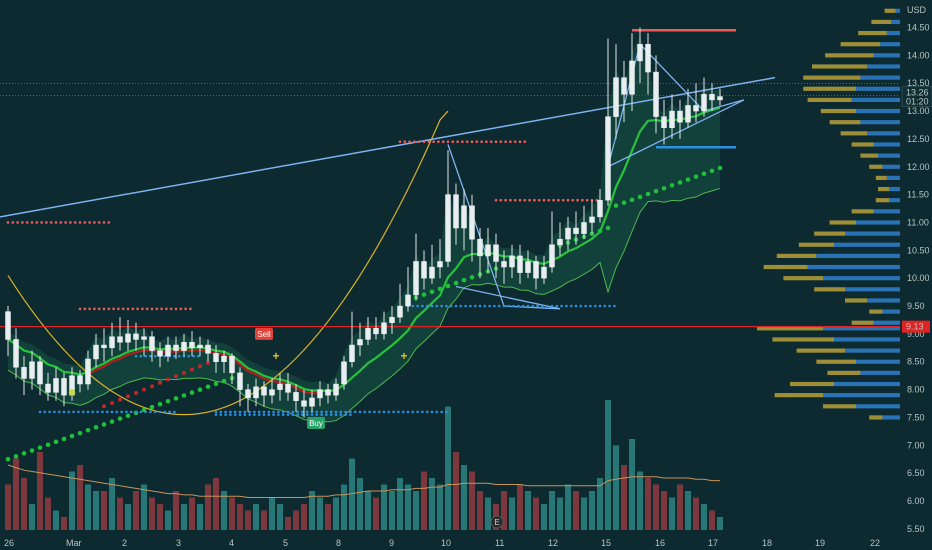  What do you see at coordinates (363, 481) in the screenshot?
I see `volume-average-line` at bounding box center [363, 481].